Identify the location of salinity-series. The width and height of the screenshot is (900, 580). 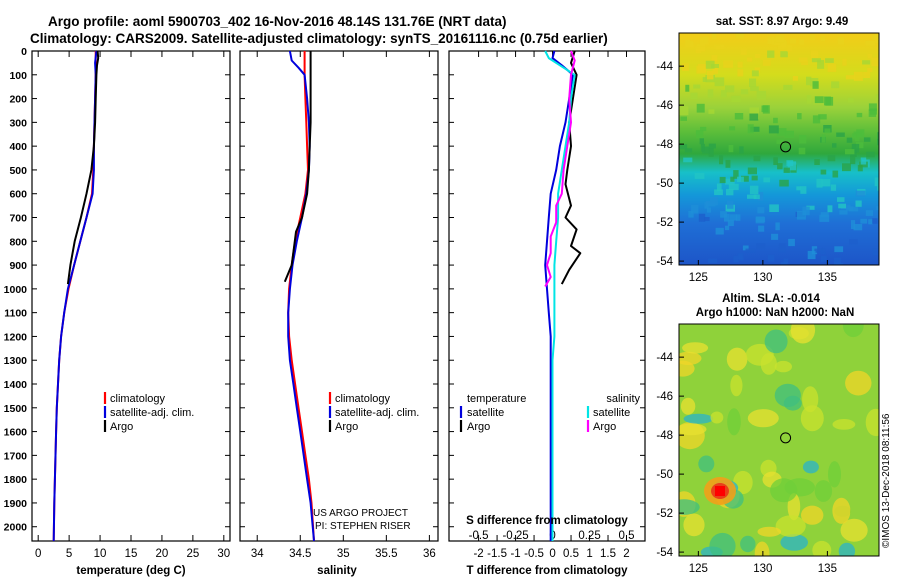
(299, 296).